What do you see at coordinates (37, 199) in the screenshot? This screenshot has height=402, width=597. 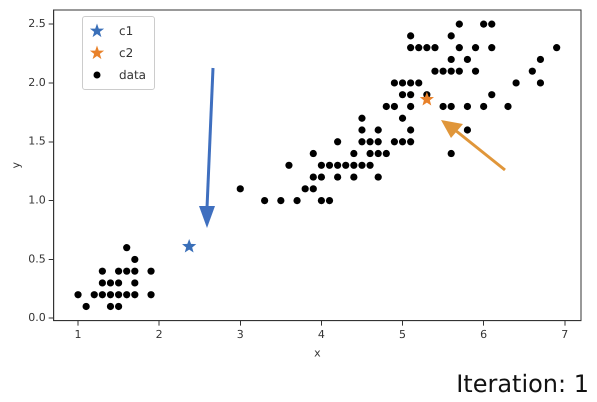 I see `y-tick-label: 1.0` at bounding box center [37, 199].